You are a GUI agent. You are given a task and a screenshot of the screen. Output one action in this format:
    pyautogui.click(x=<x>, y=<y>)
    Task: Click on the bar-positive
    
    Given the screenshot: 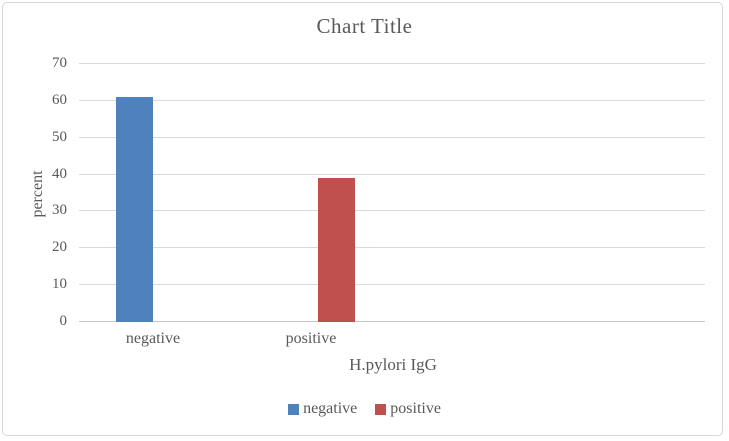 What is the action you would take?
    pyautogui.click(x=336, y=250)
    